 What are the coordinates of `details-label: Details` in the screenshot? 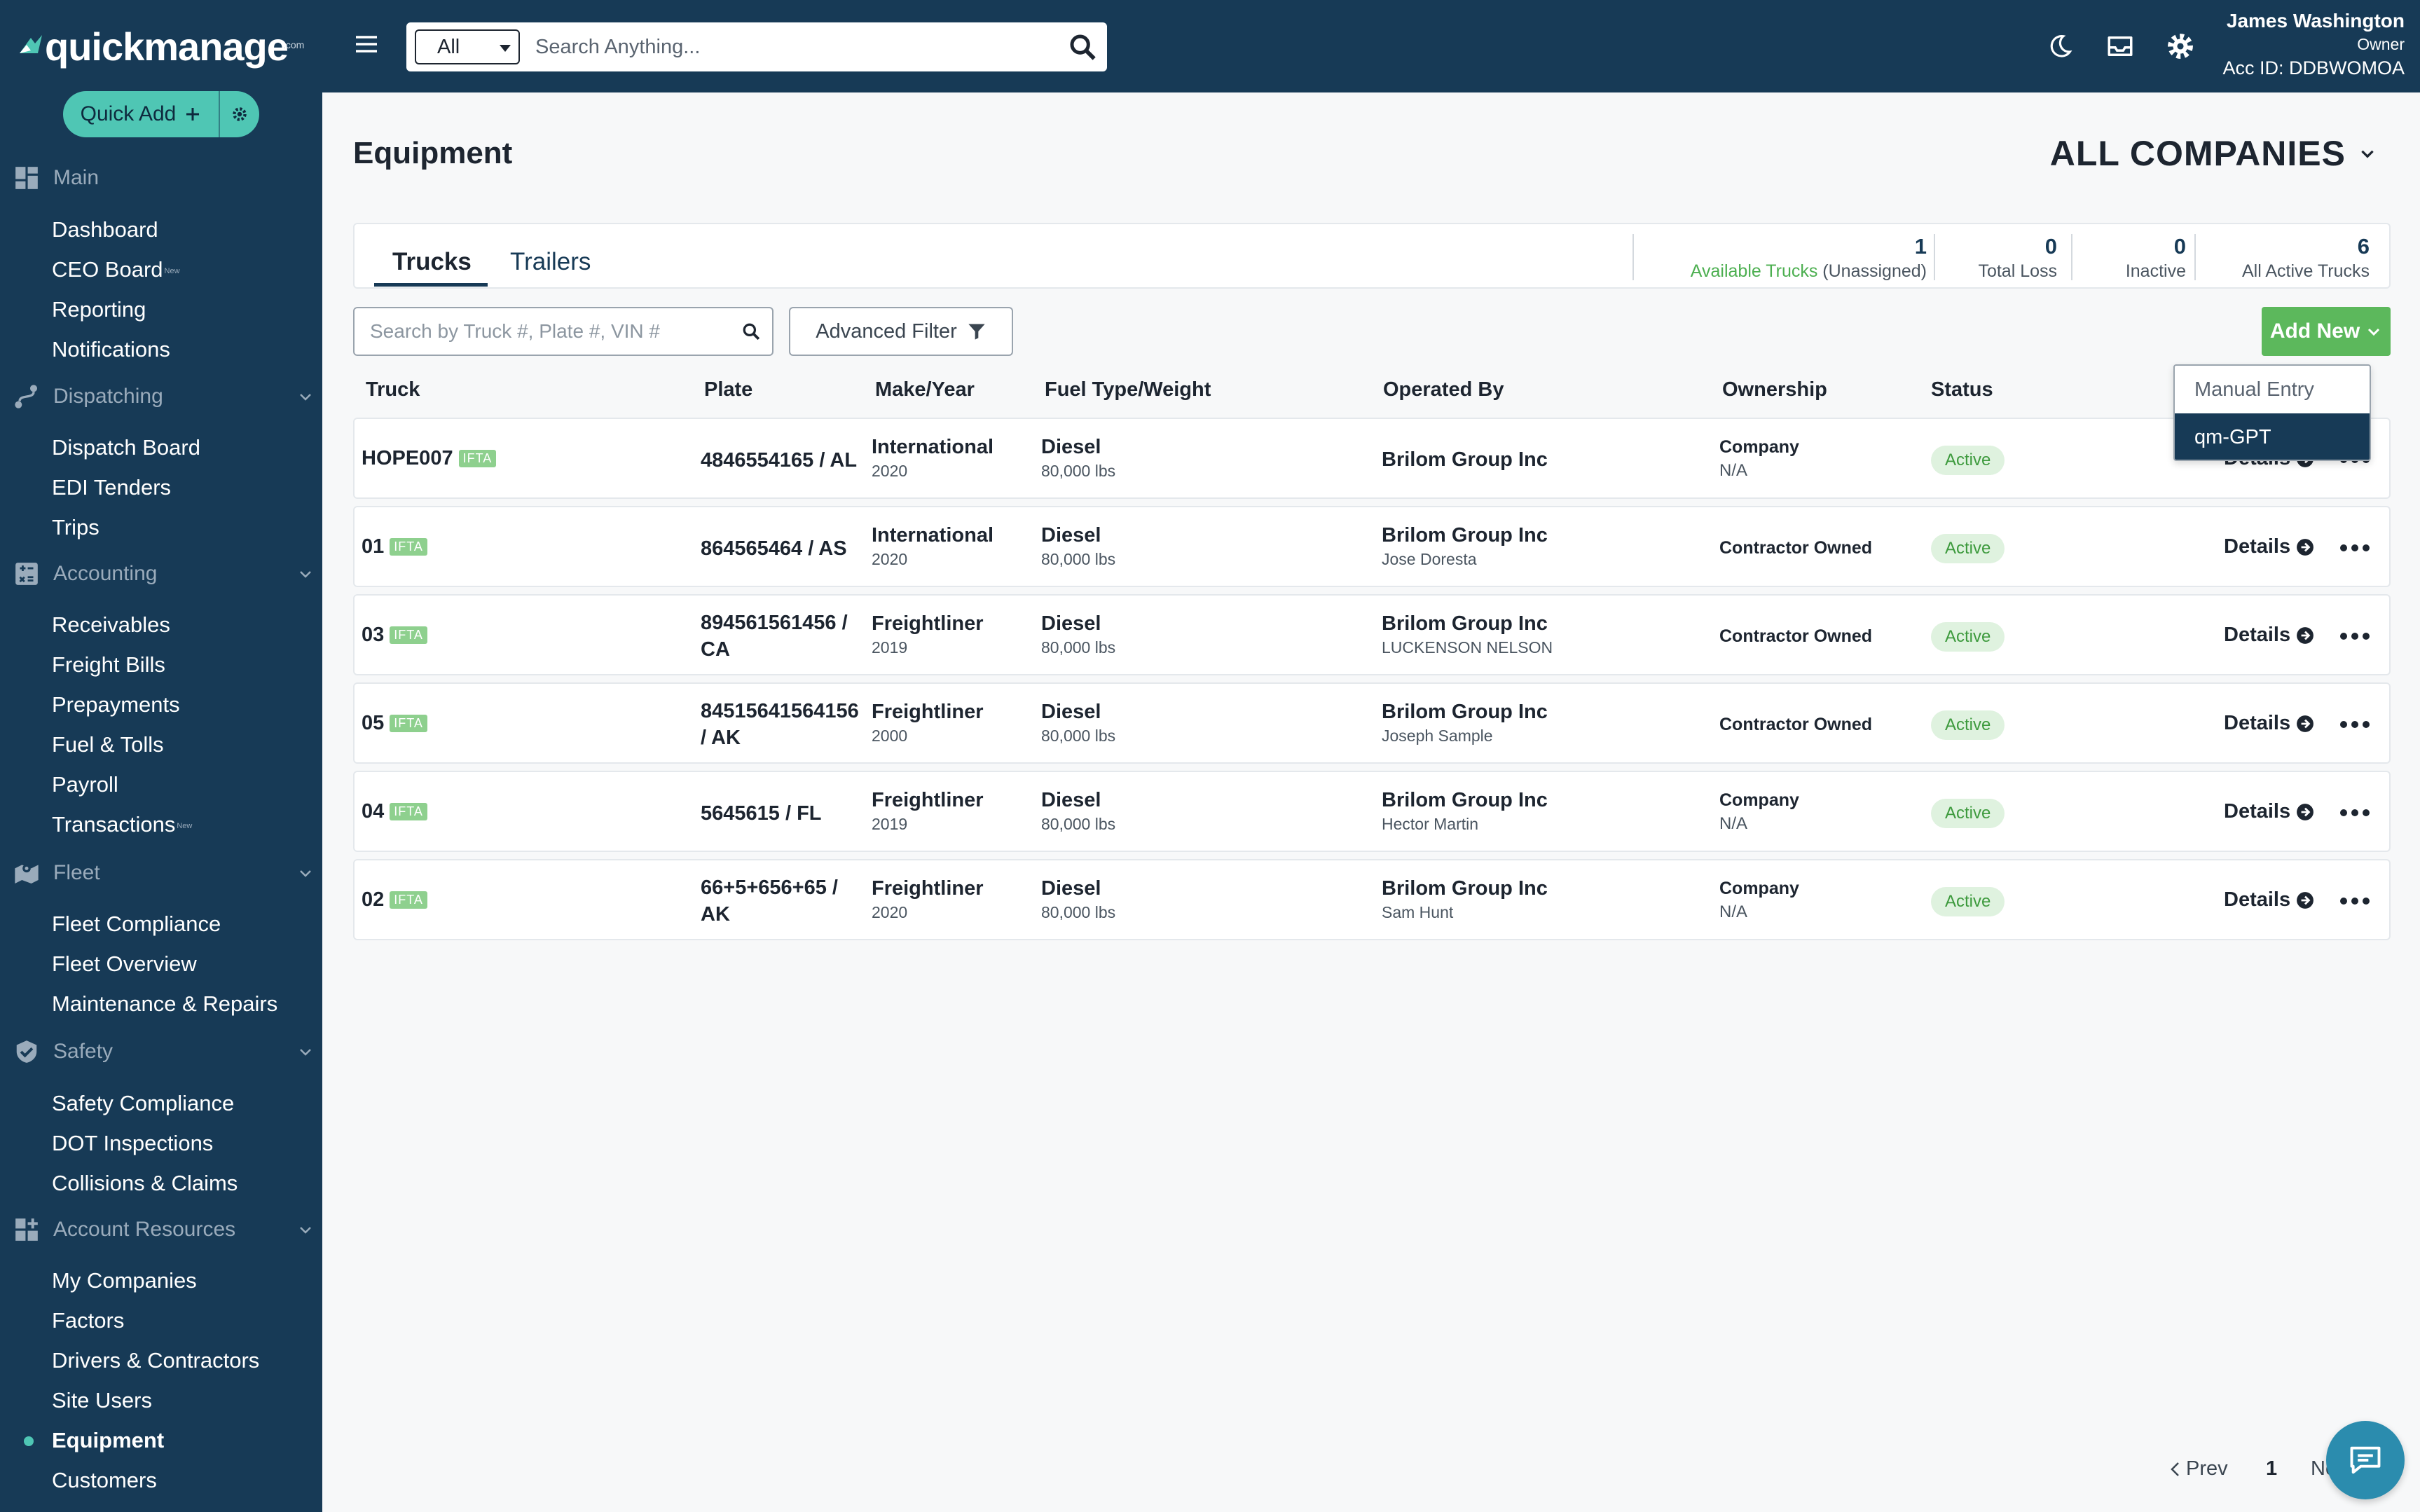 It's located at (2257, 723).